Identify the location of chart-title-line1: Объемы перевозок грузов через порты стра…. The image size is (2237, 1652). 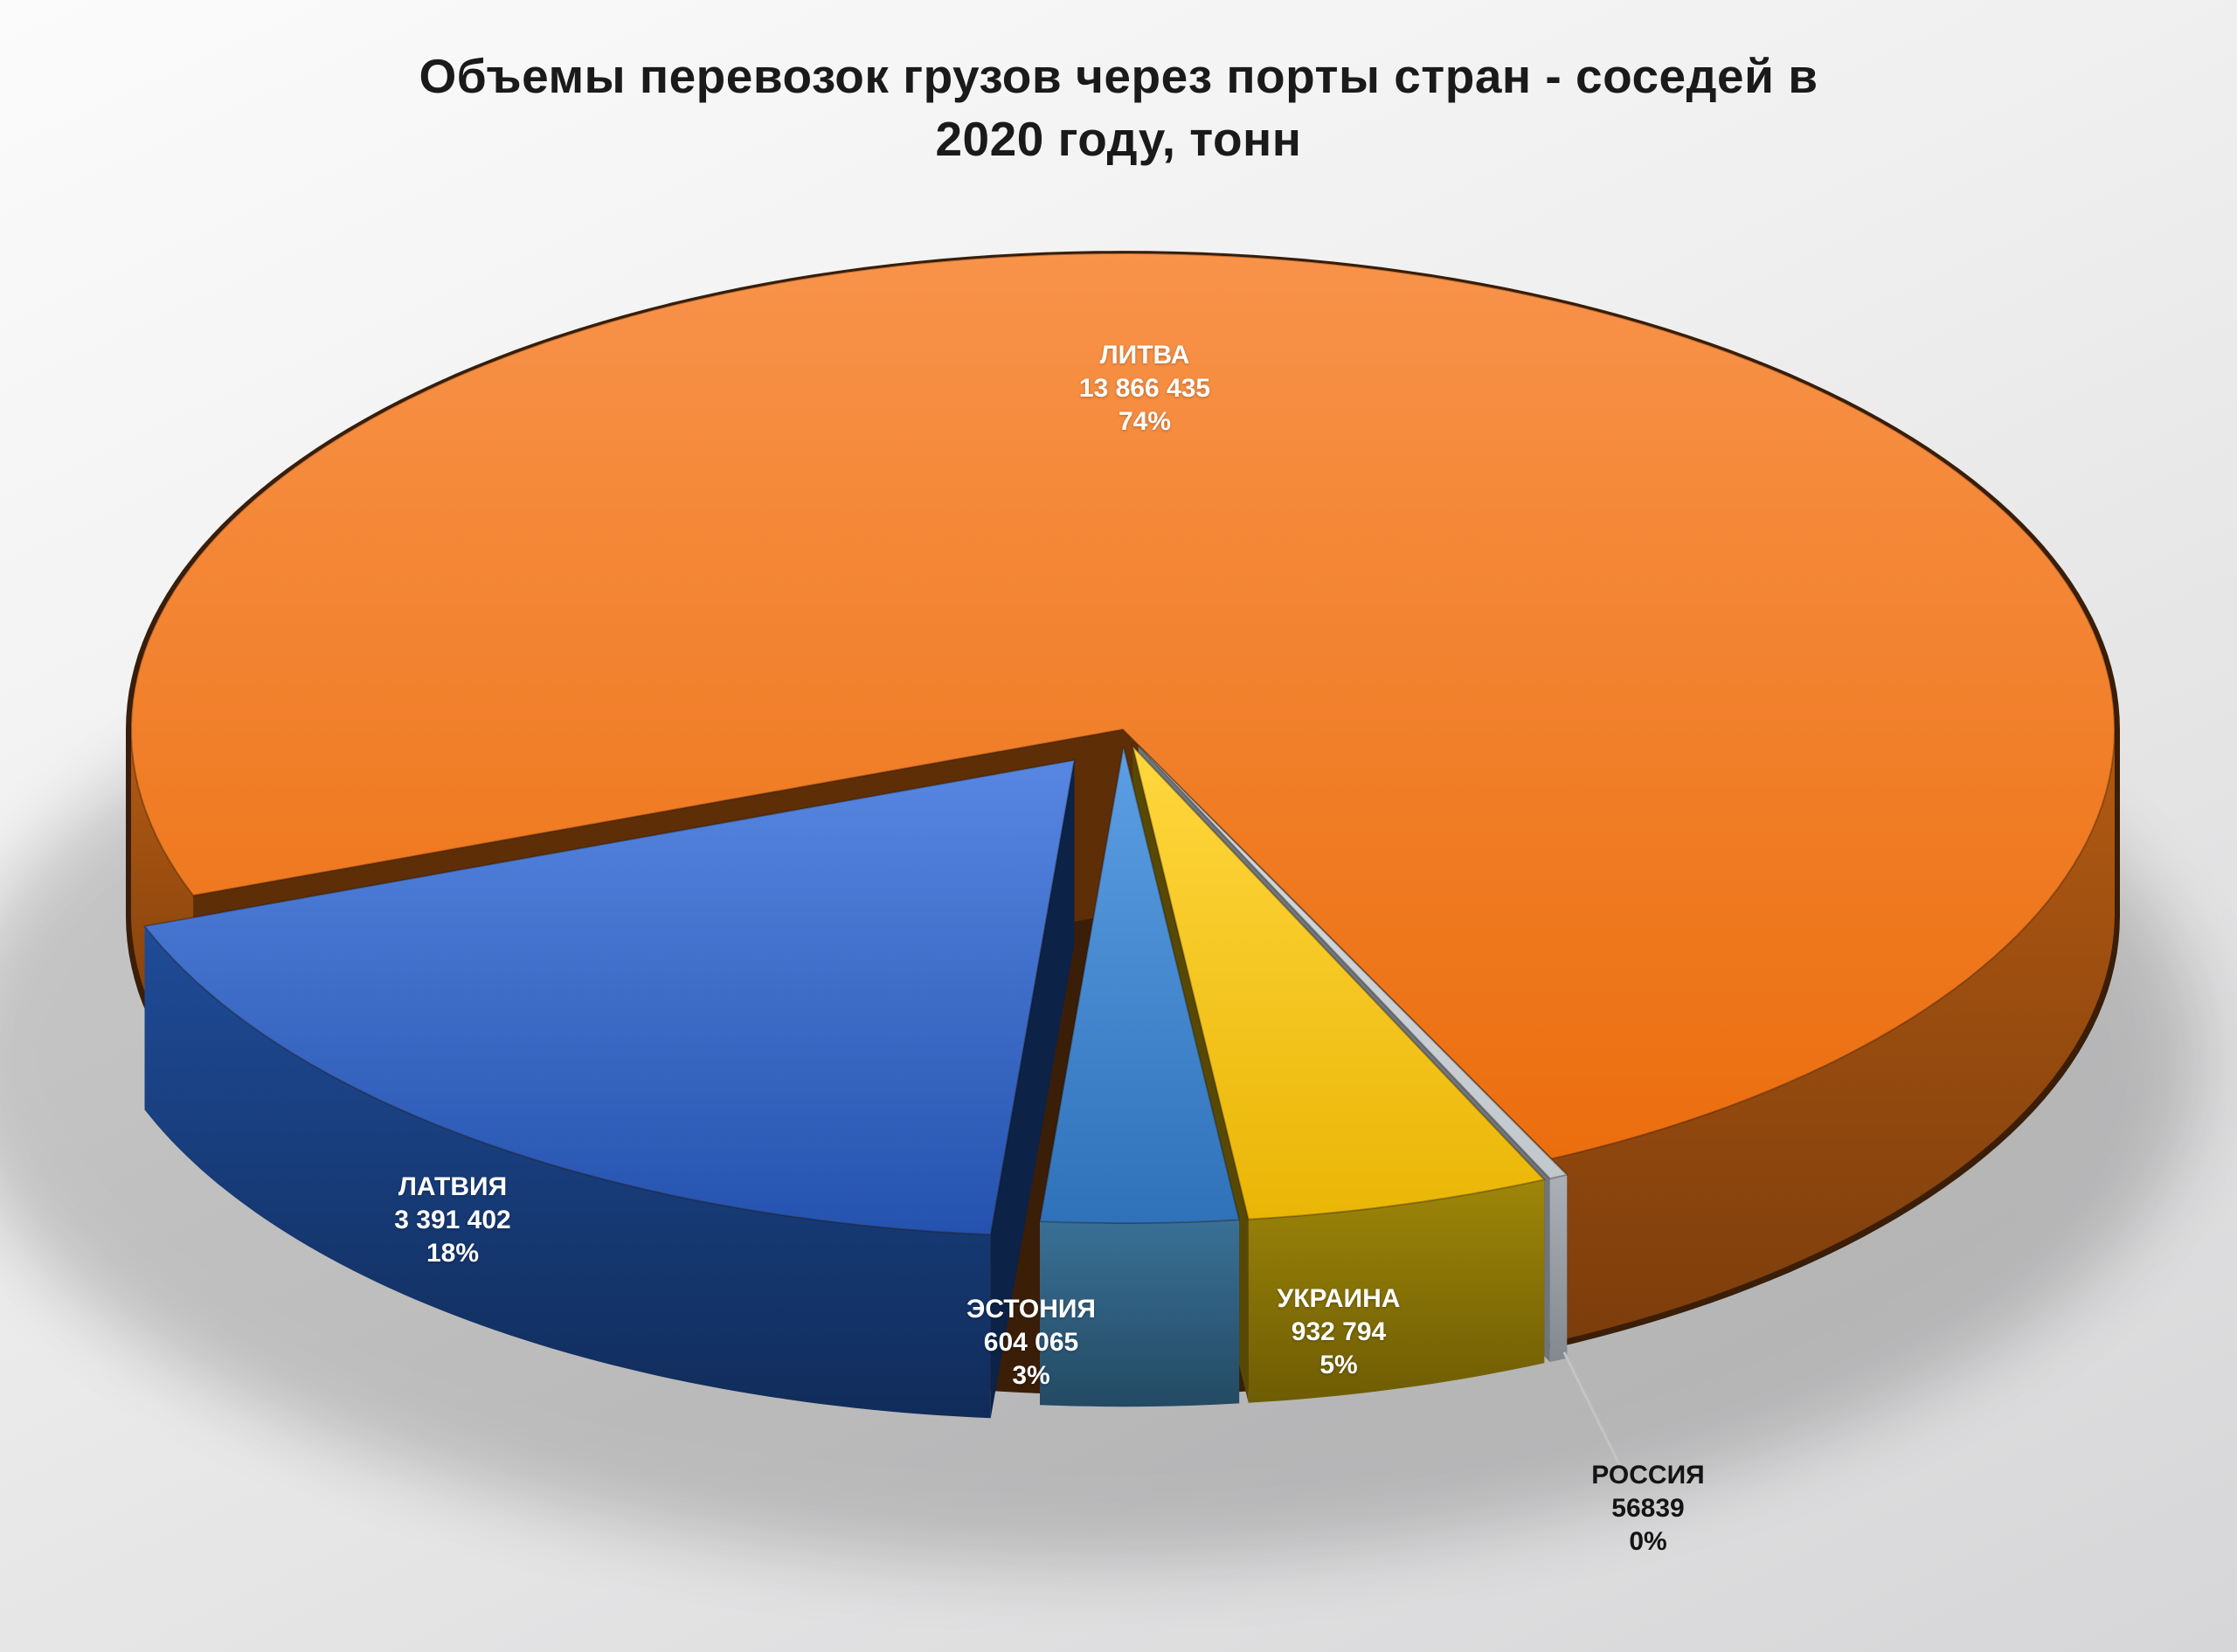
(1118, 76).